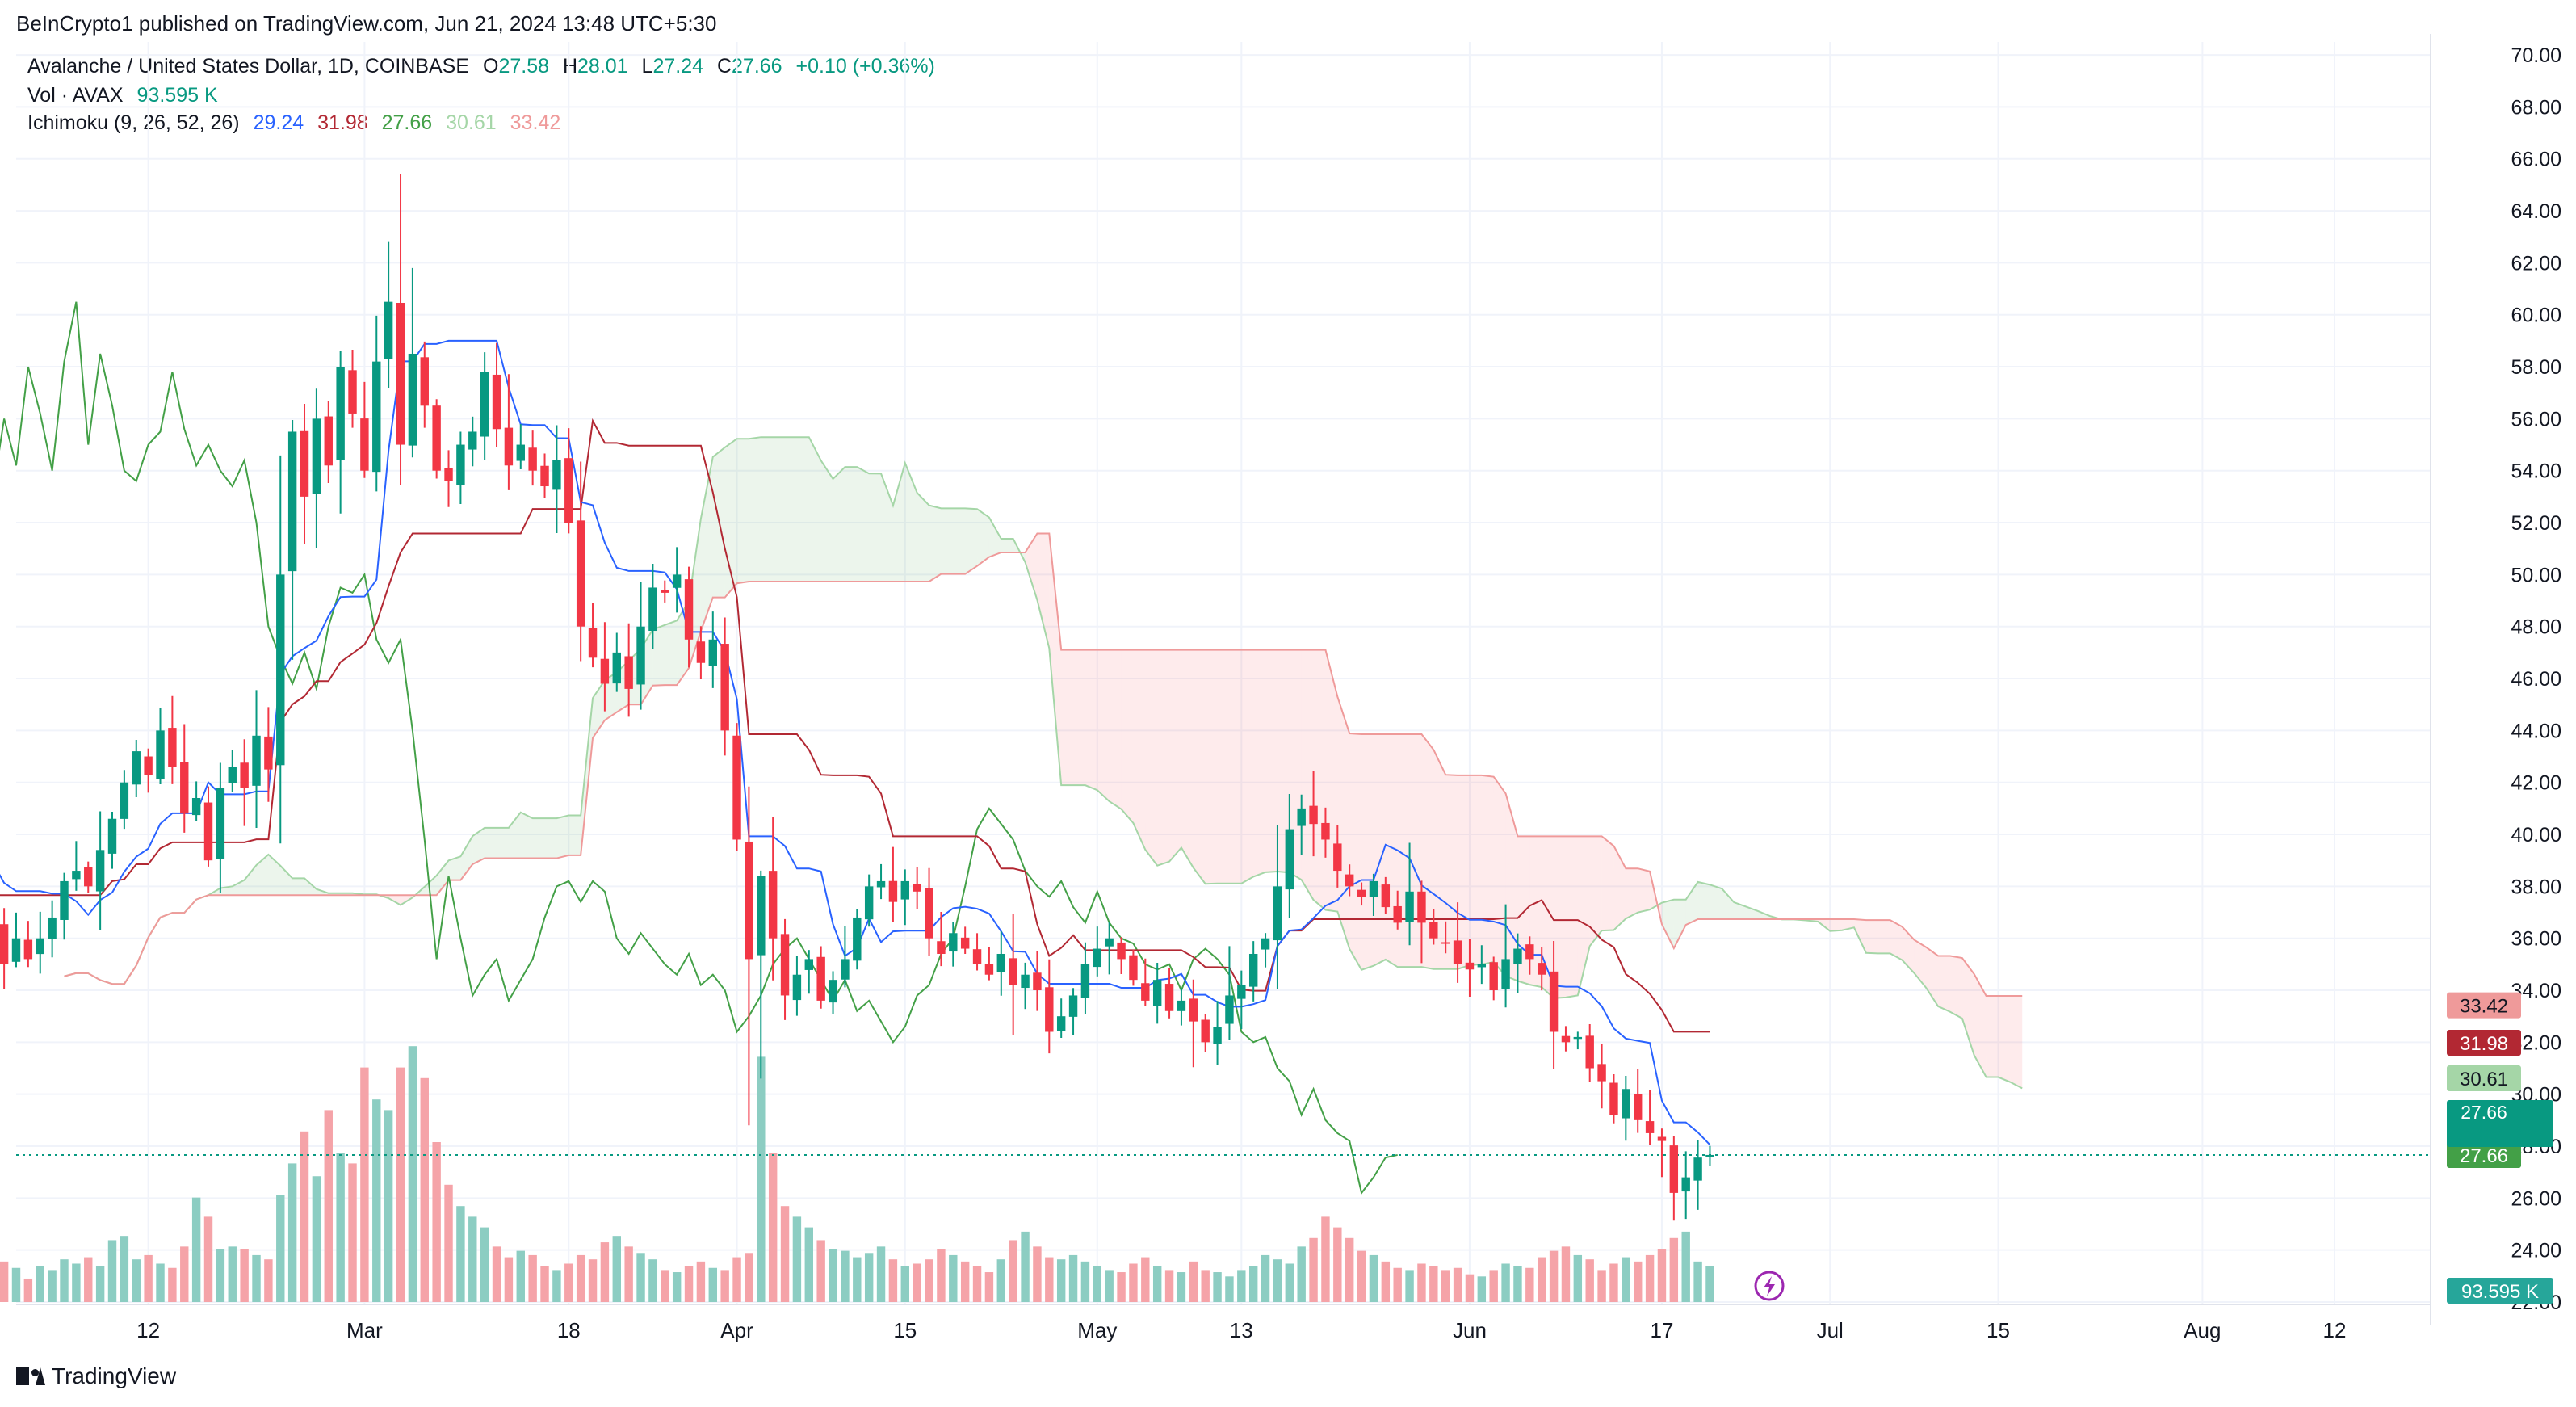  I want to click on volume-legend: Vol · AVAX 93.595 K, so click(127, 95).